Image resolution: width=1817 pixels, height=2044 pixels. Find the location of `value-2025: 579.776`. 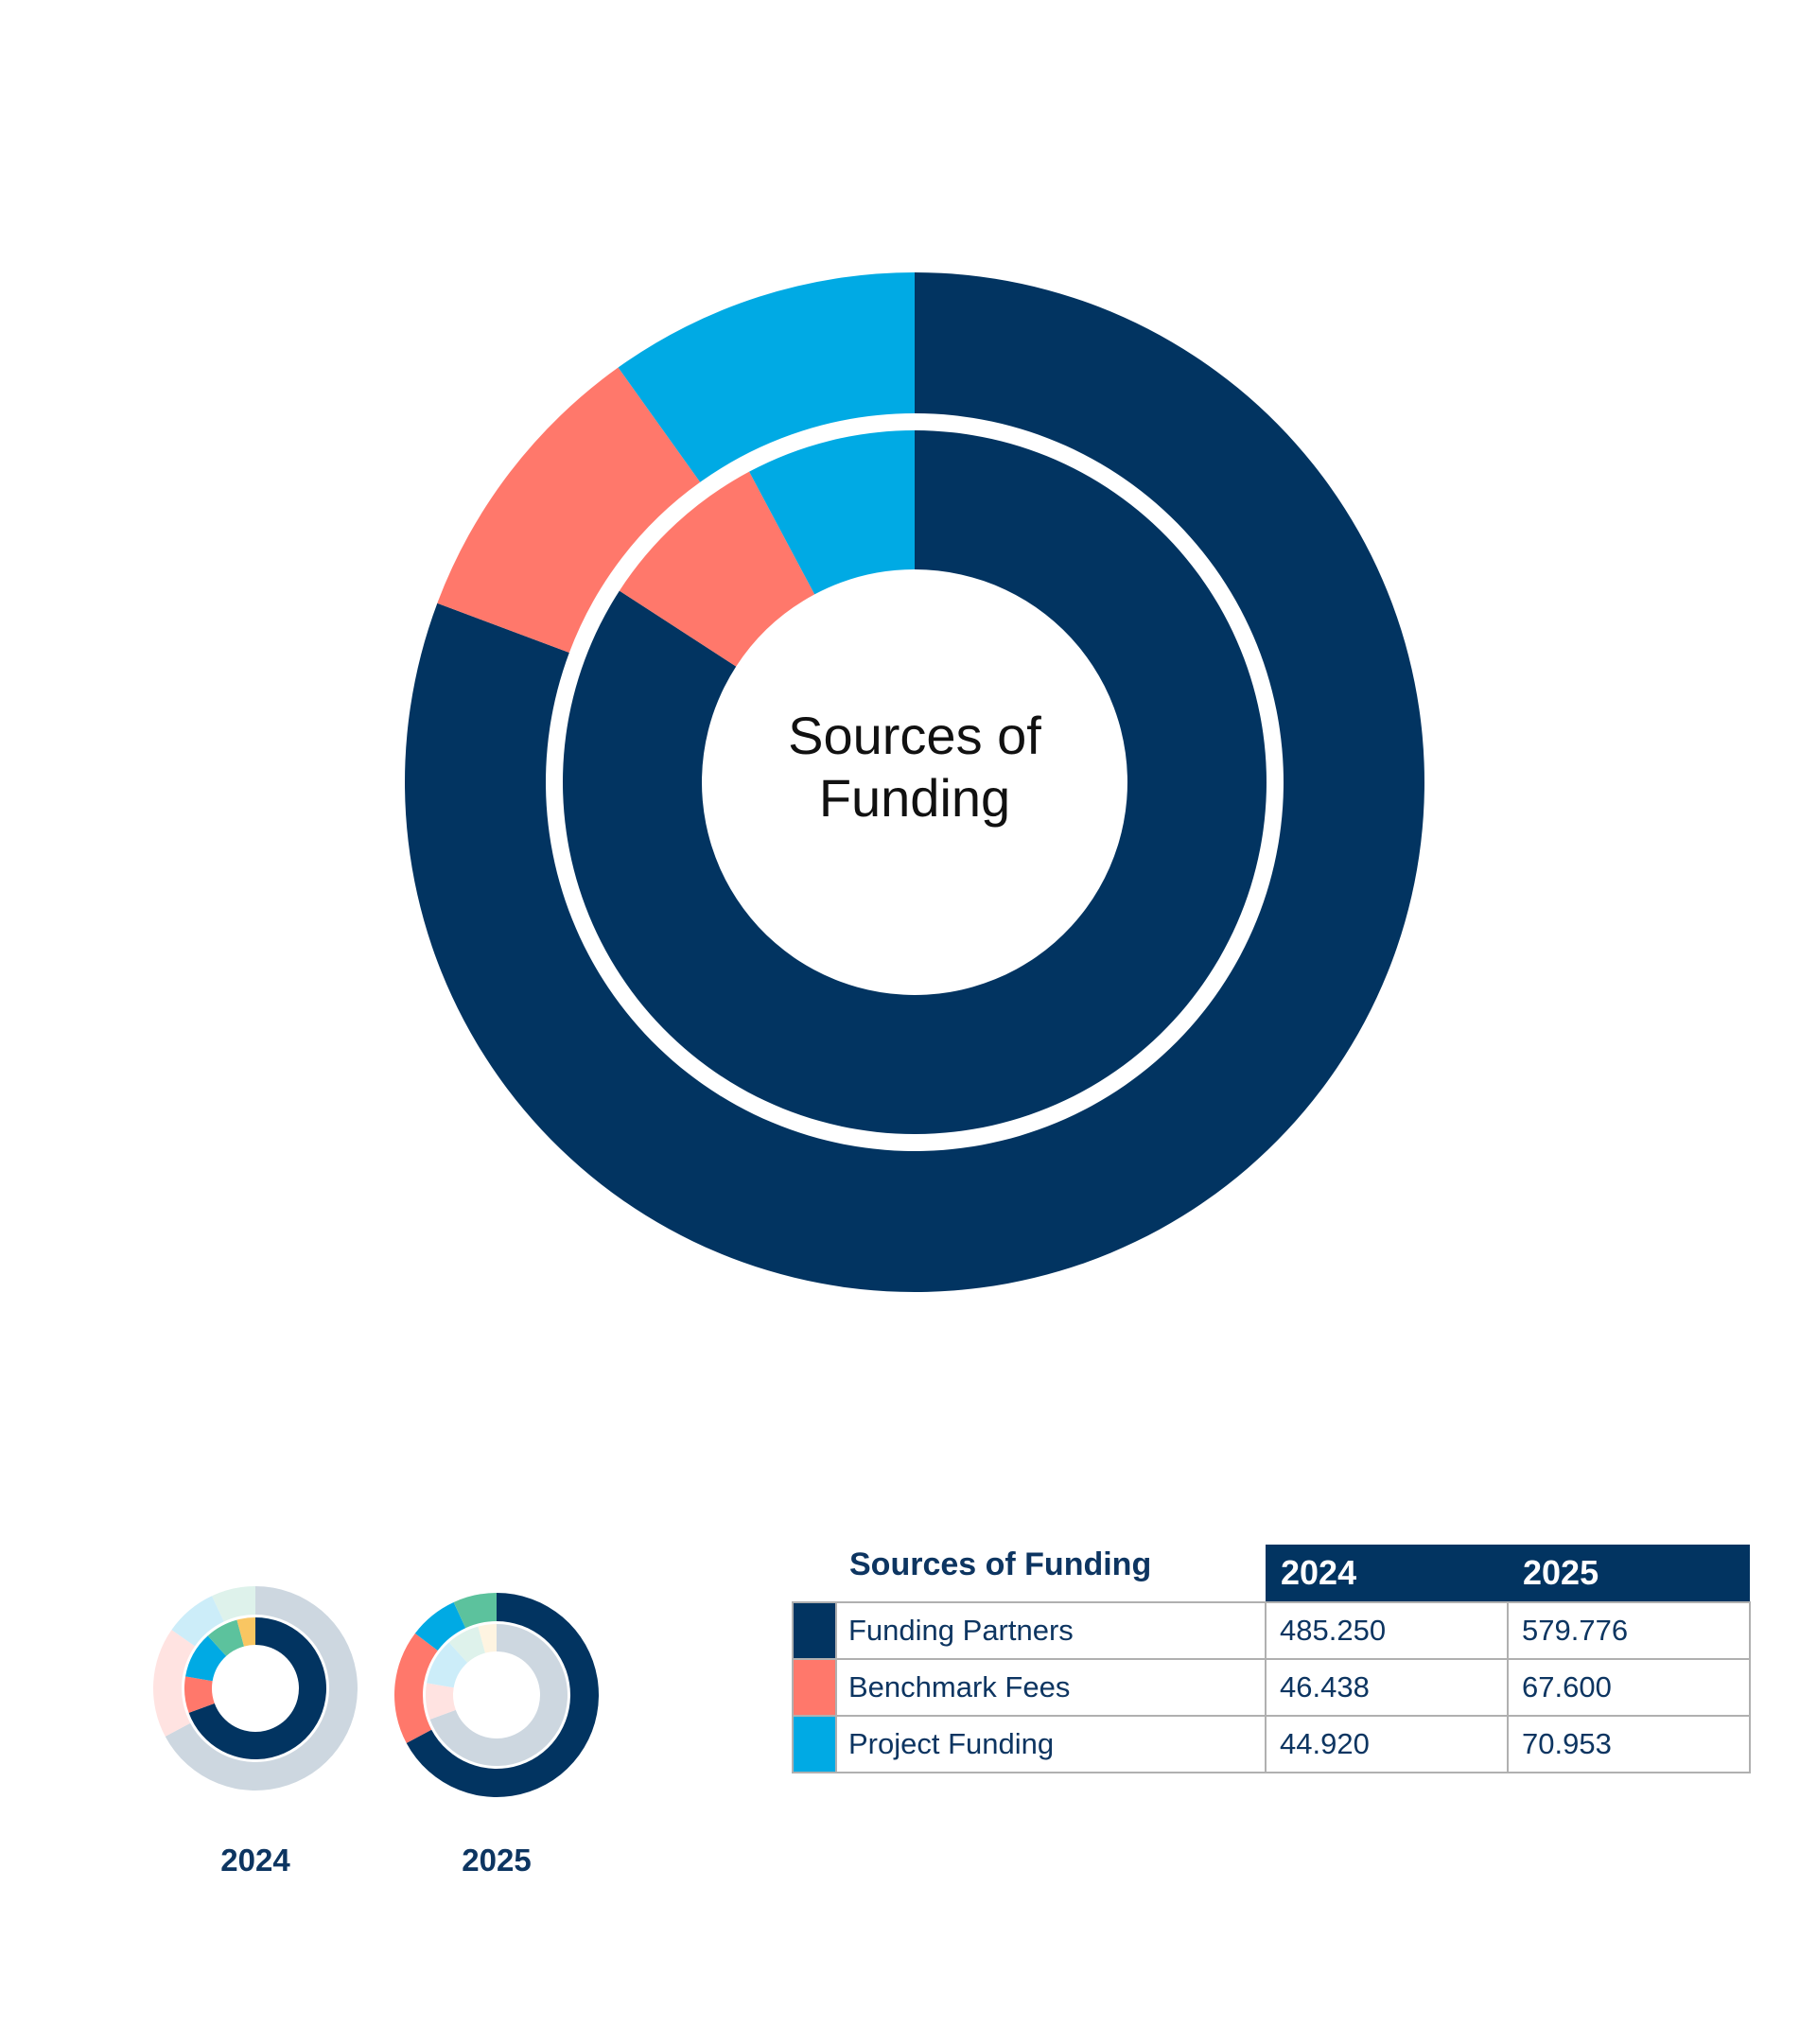

value-2025: 579.776 is located at coordinates (1629, 1630).